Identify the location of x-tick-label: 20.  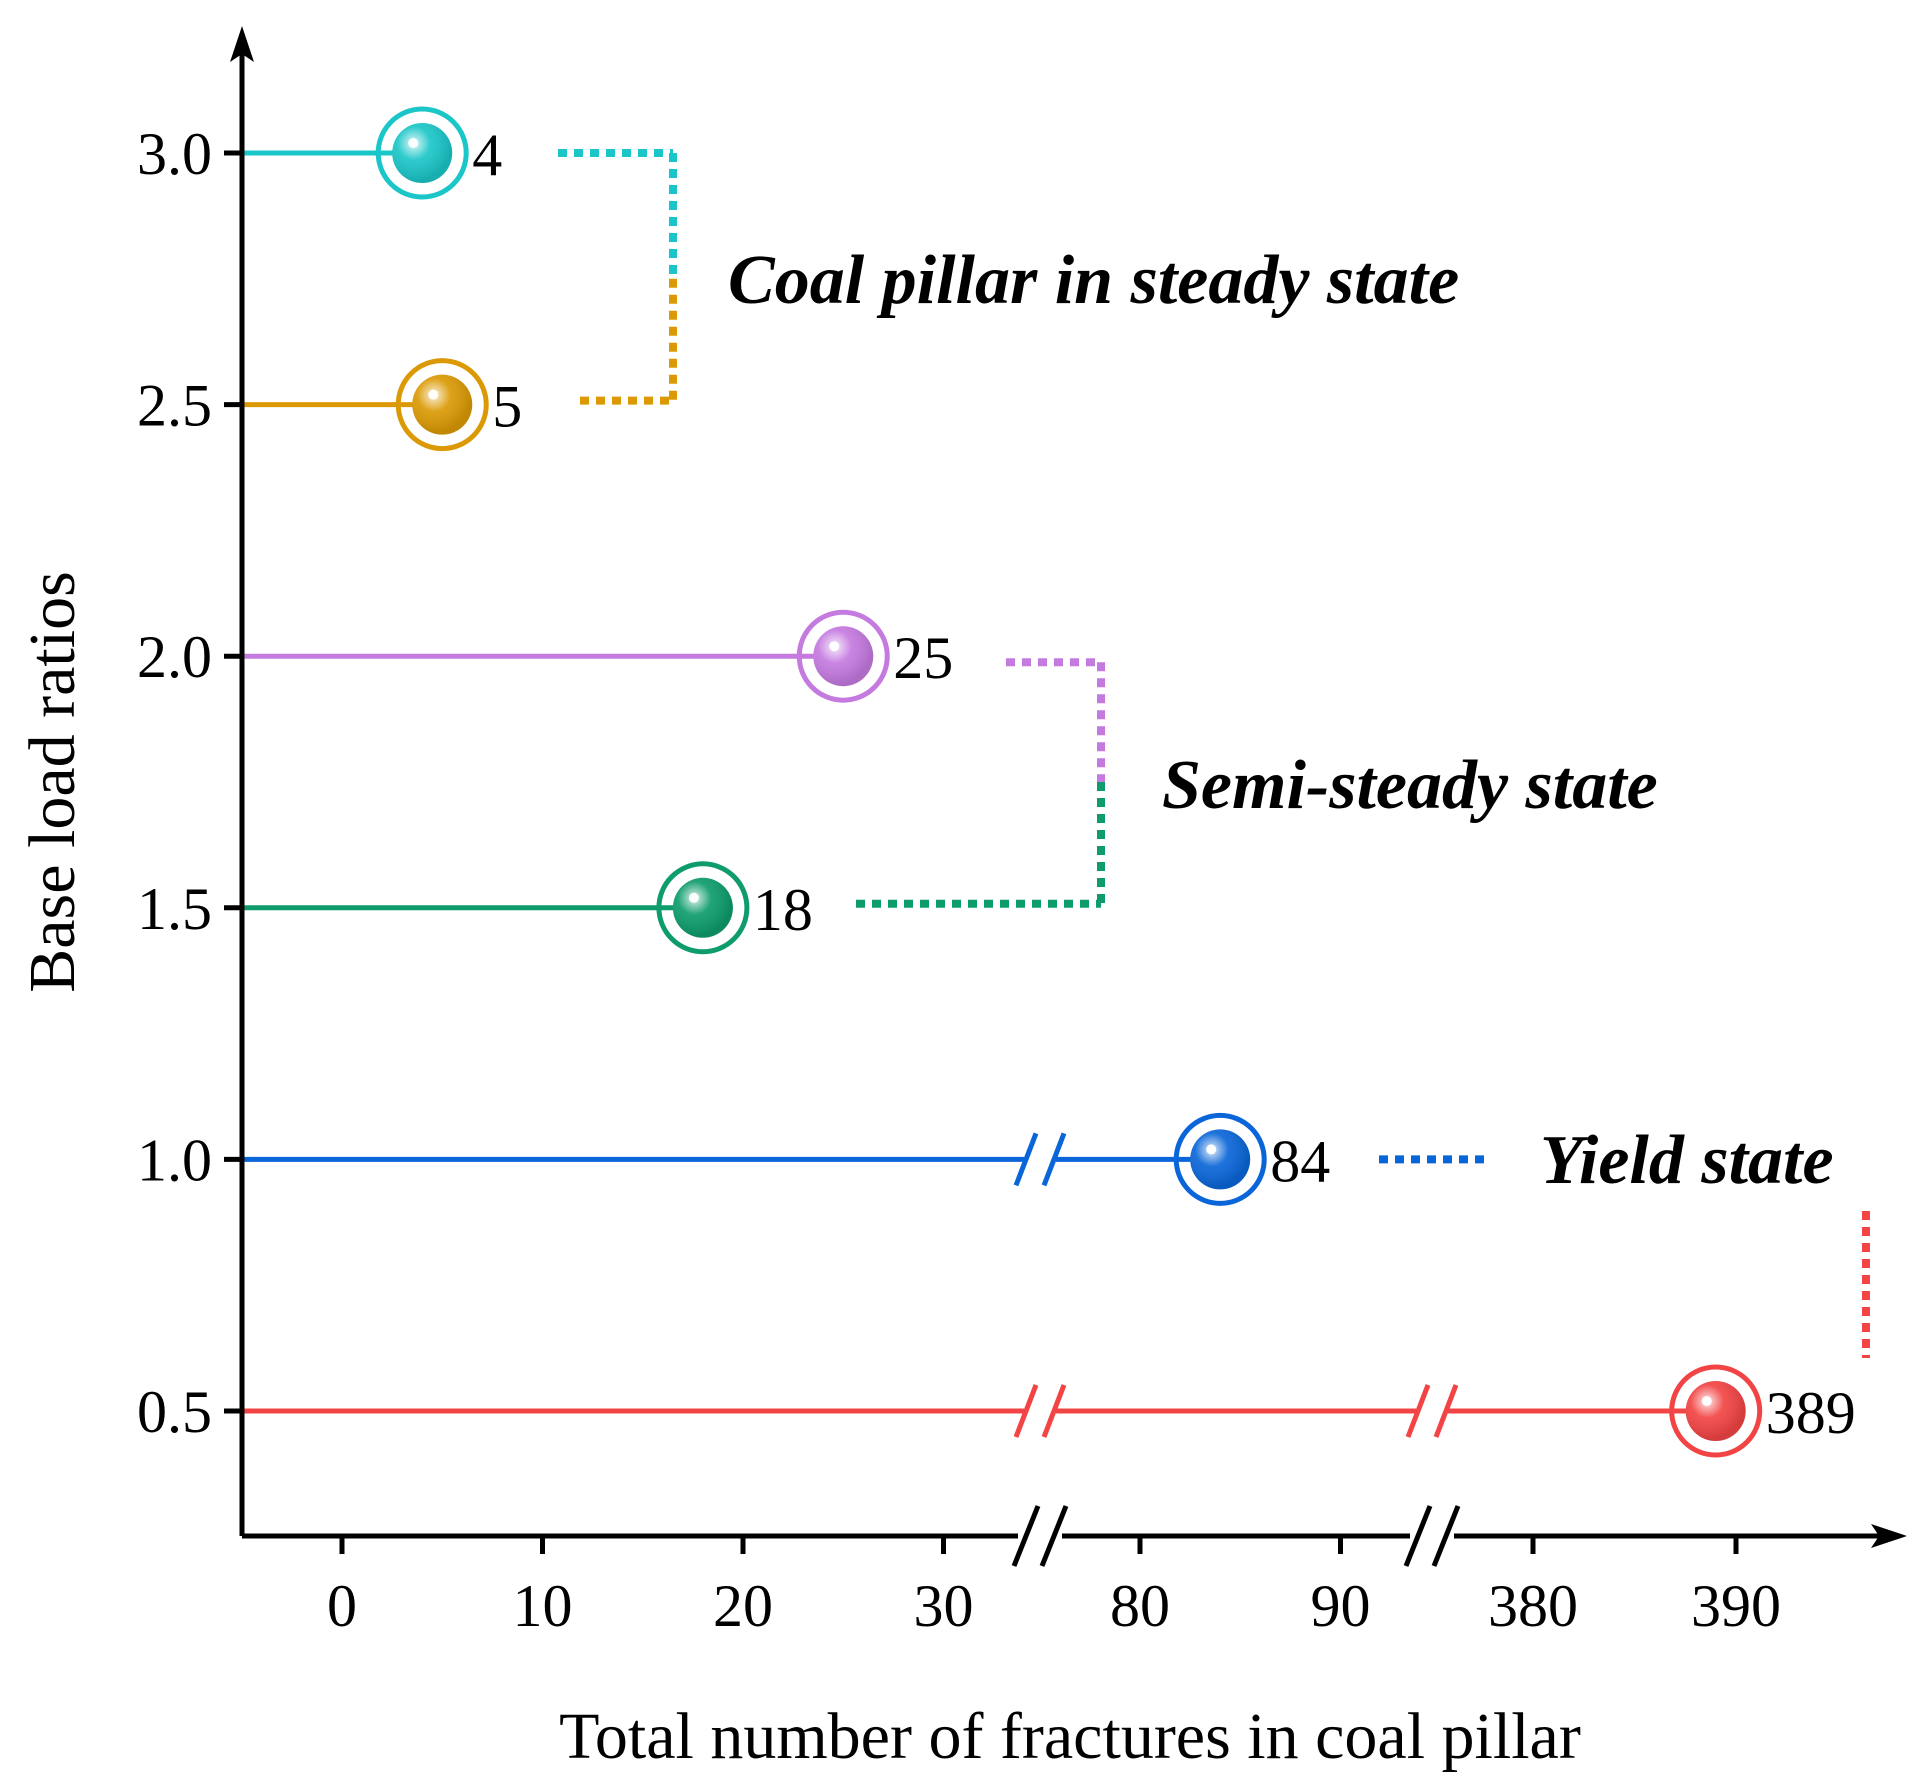
(743, 1606).